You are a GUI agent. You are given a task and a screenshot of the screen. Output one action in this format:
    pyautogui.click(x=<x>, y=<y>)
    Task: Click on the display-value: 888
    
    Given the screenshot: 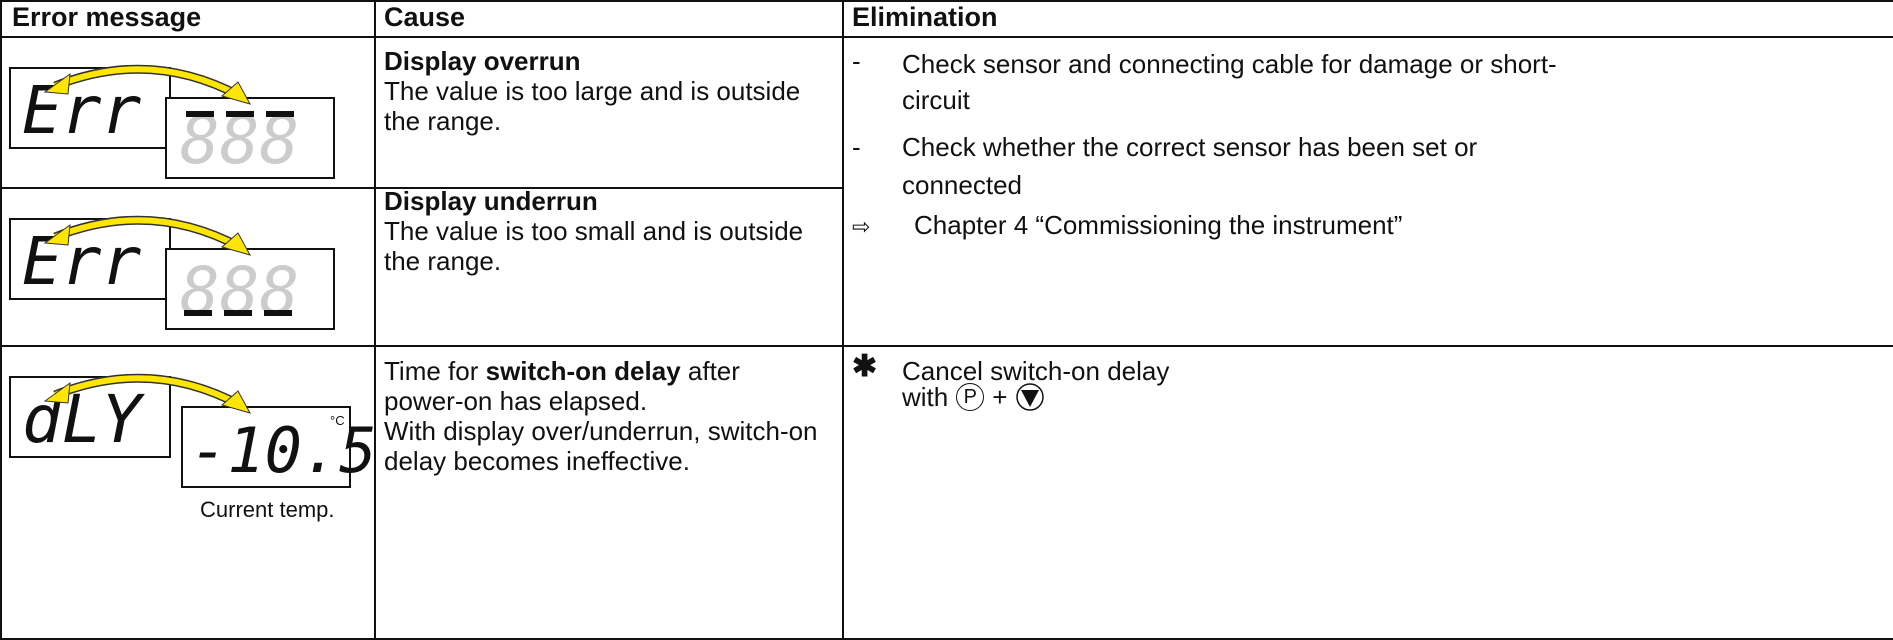 What is the action you would take?
    pyautogui.click(x=239, y=291)
    